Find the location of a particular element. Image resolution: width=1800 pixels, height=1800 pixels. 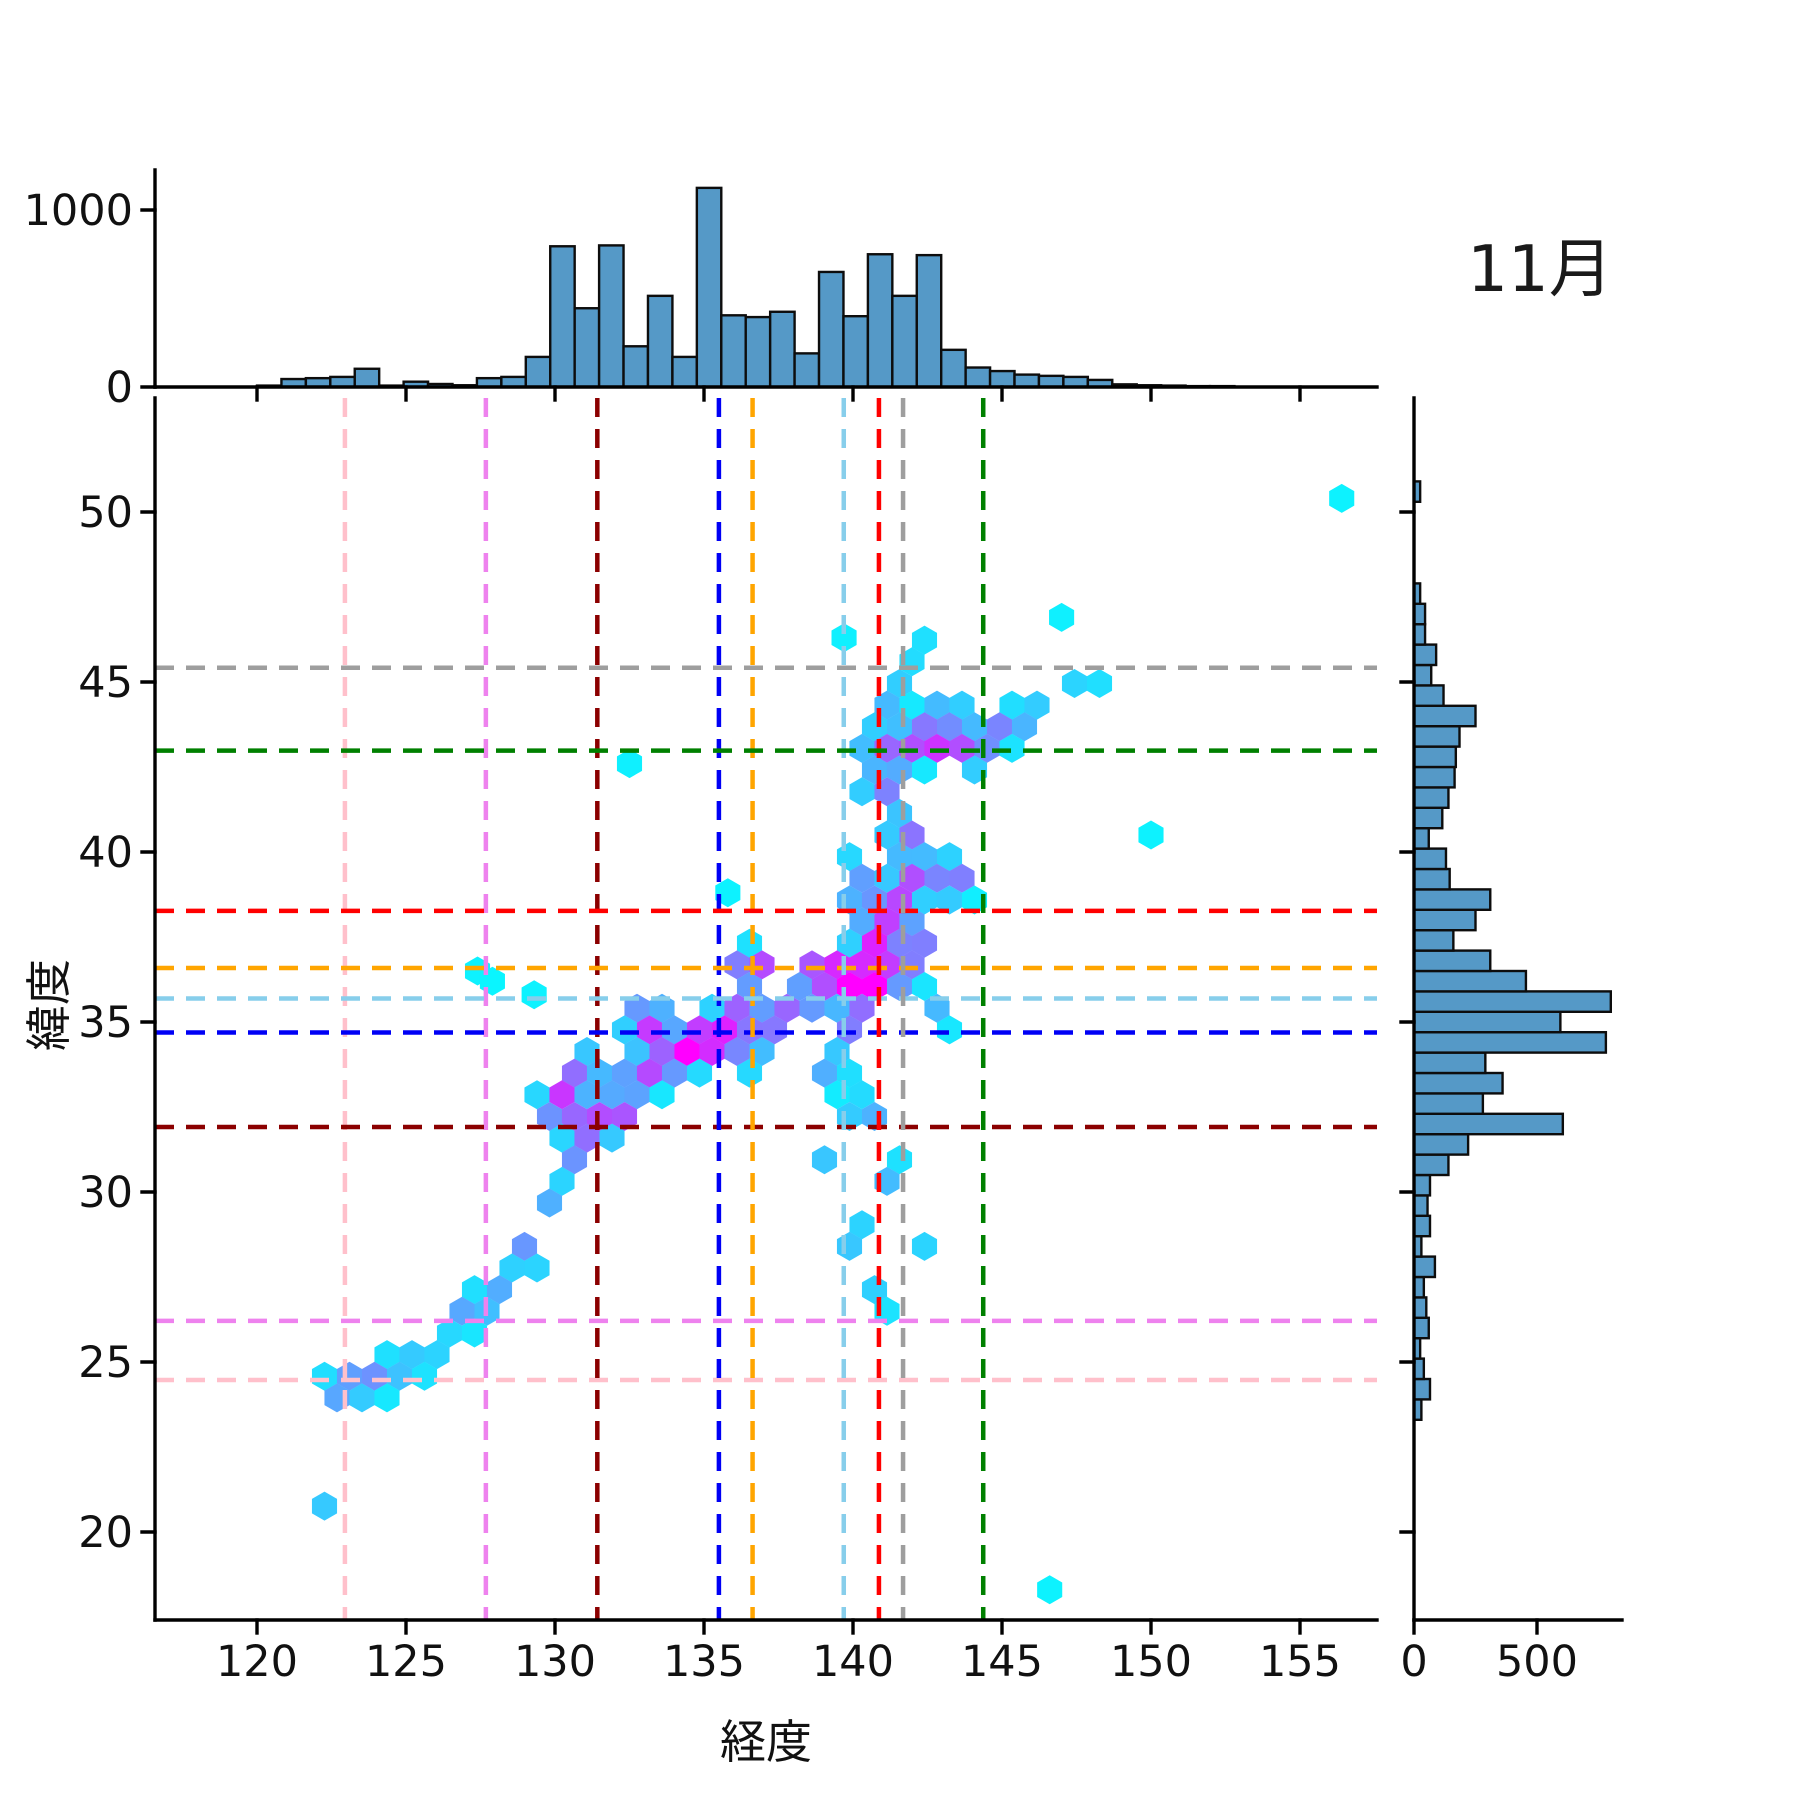

svg-text: 120 is located at coordinates (257, 1662).